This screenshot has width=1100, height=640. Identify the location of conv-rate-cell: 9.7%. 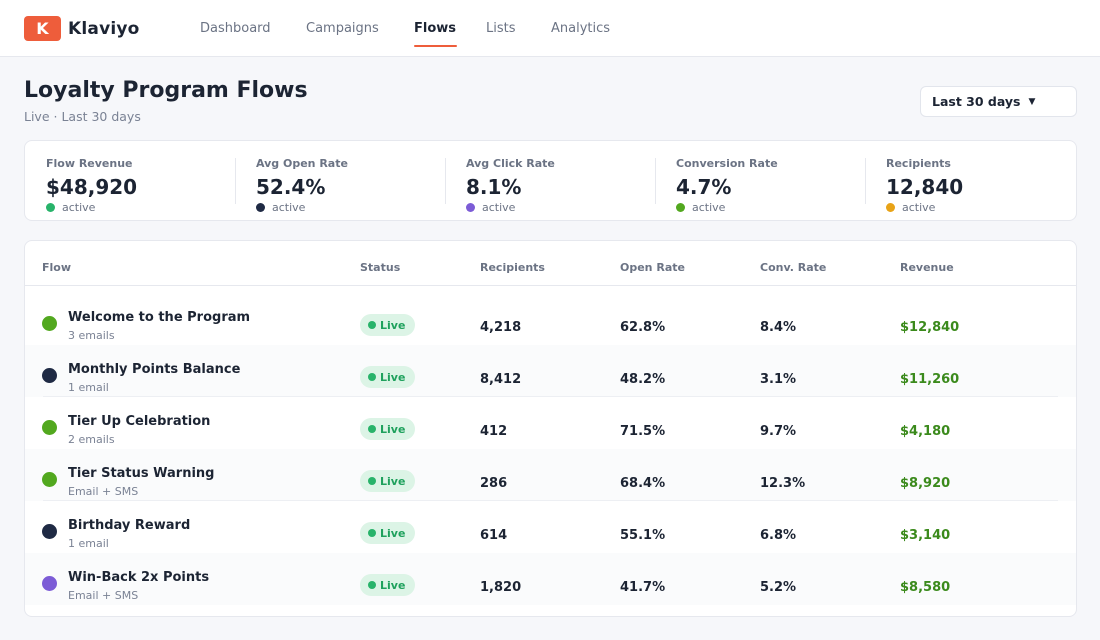
(778, 431).